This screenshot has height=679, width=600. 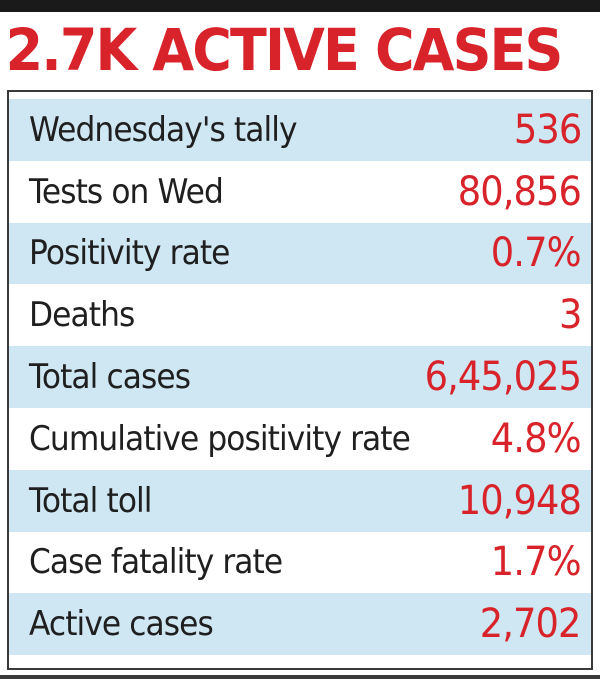 I want to click on row-label: Case fatality rate, so click(x=156, y=562).